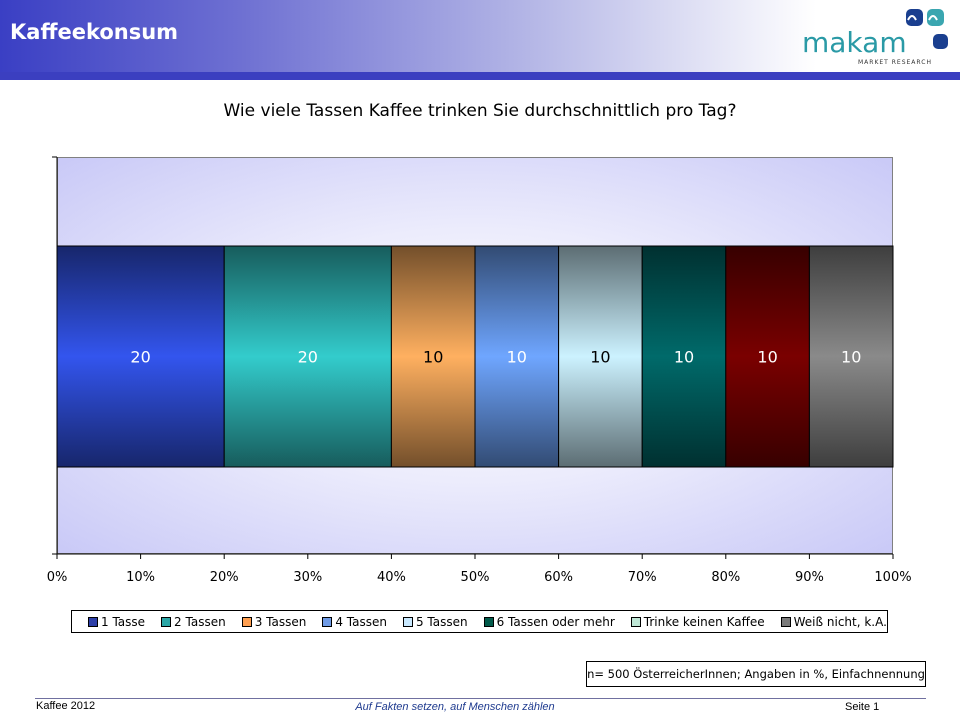 The height and width of the screenshot is (720, 960). I want to click on legend-item-7: Trinke keinen Kaffee, so click(697, 621).